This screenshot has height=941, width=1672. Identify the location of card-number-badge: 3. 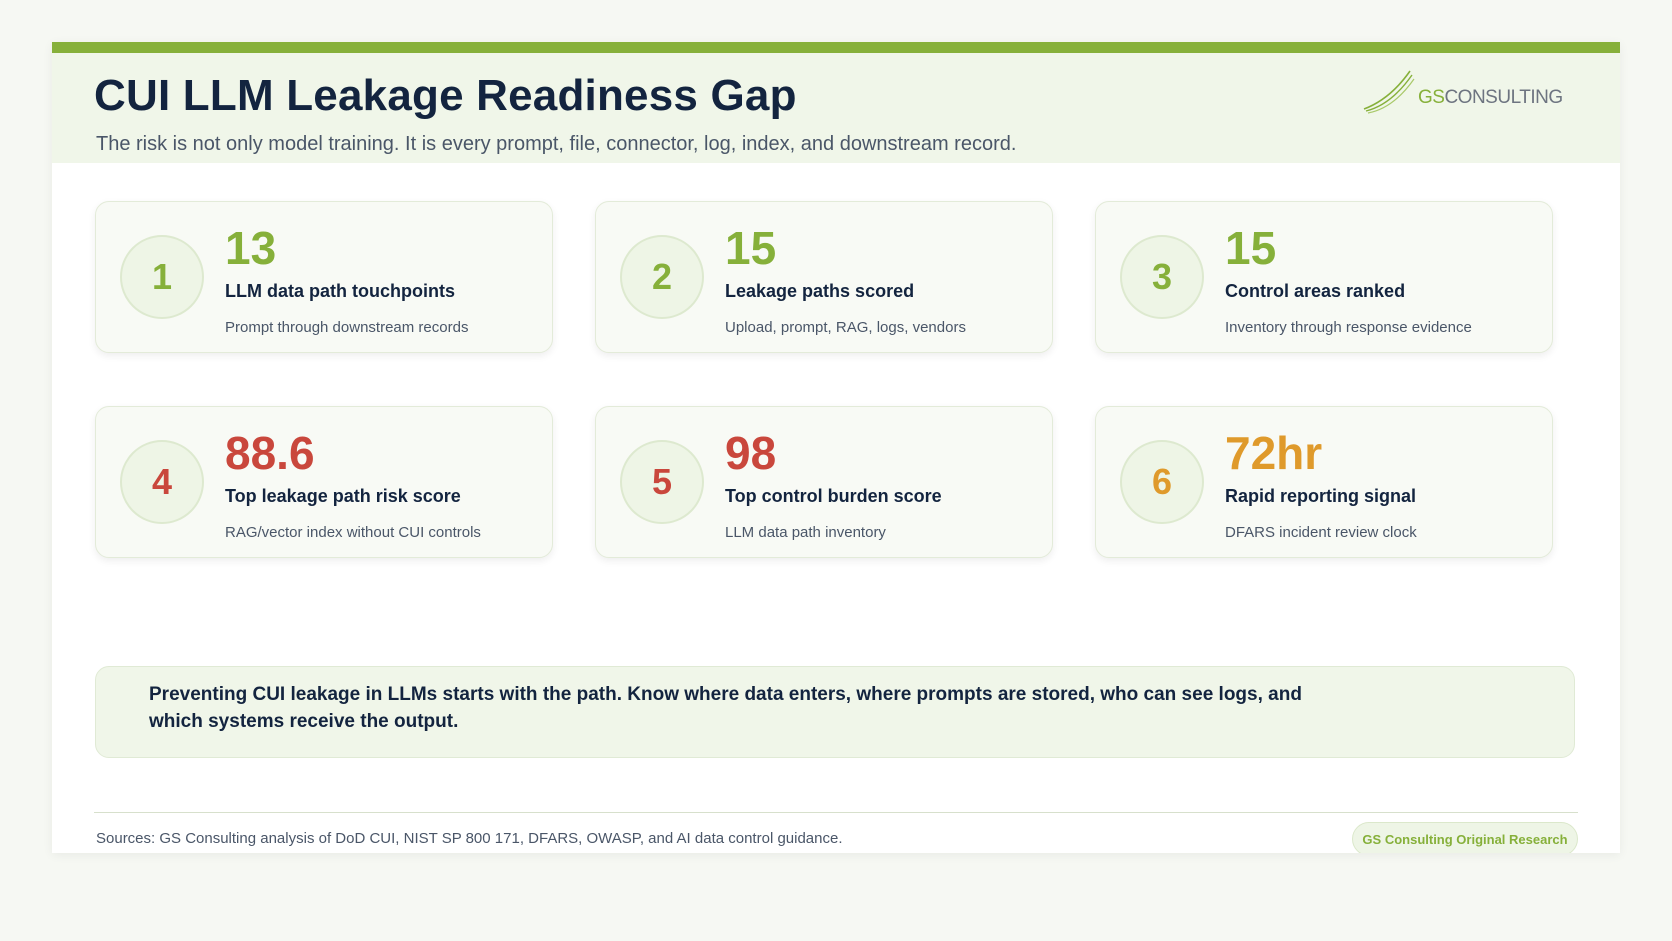
(1162, 277).